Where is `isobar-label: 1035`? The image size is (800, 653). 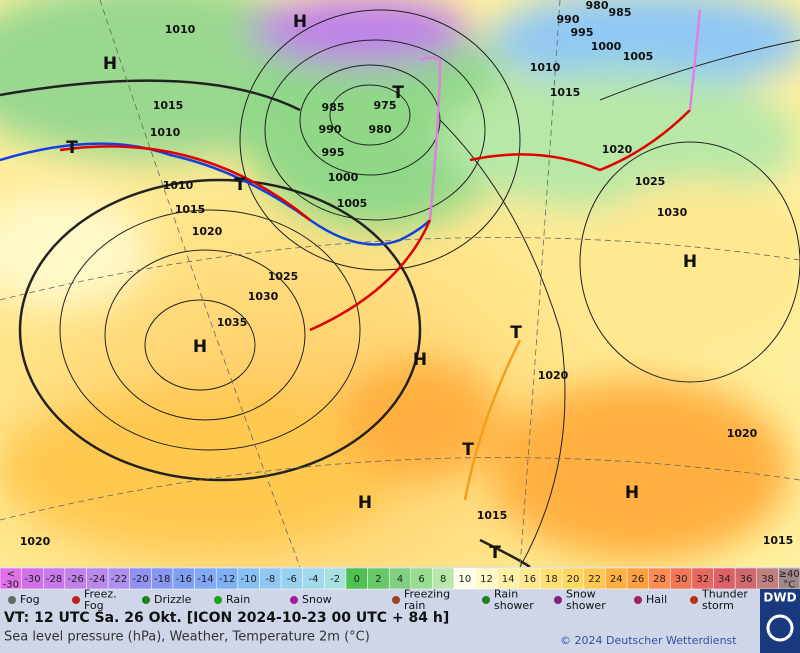 isobar-label: 1035 is located at coordinates (232, 322).